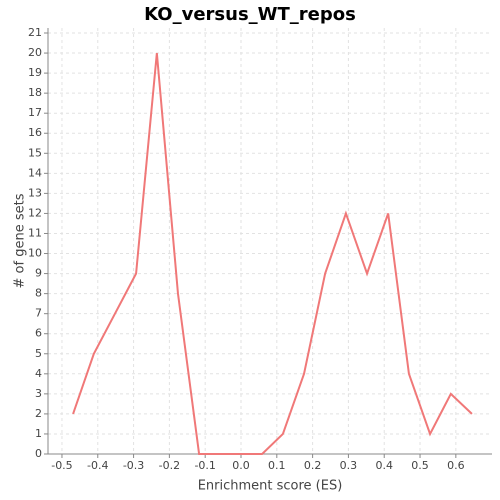  I want to click on x-tick-label: 0.4, so click(384, 465).